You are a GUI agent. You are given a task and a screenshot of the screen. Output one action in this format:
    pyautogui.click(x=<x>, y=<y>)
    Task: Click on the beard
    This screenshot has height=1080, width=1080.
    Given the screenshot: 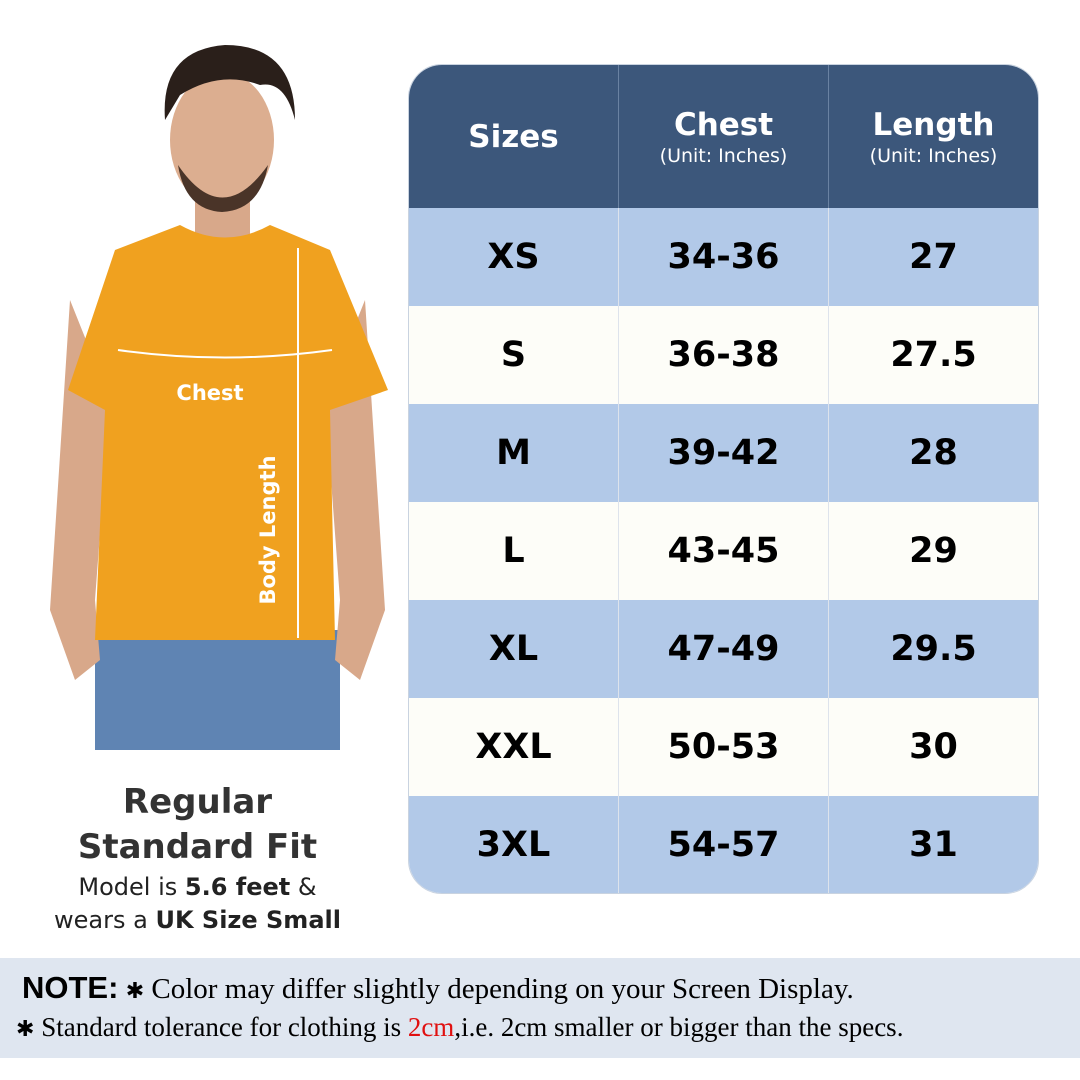 What is the action you would take?
    pyautogui.click(x=223, y=188)
    